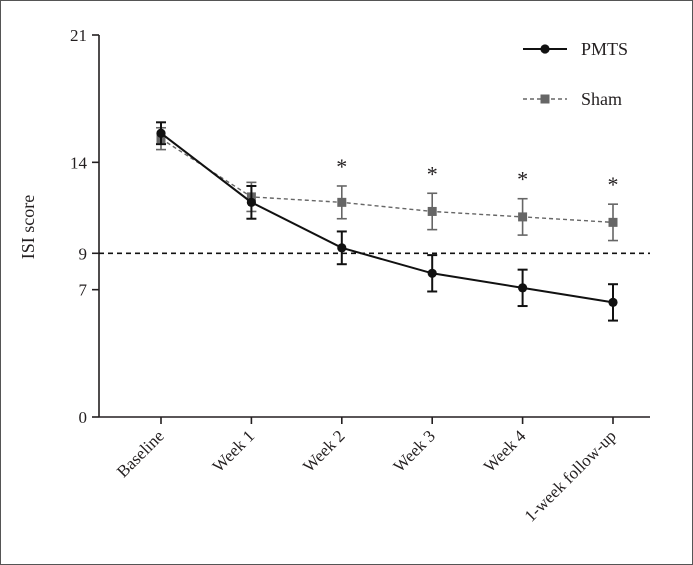 This screenshot has height=565, width=693. I want to click on y-tick-label: 9, so click(83, 253).